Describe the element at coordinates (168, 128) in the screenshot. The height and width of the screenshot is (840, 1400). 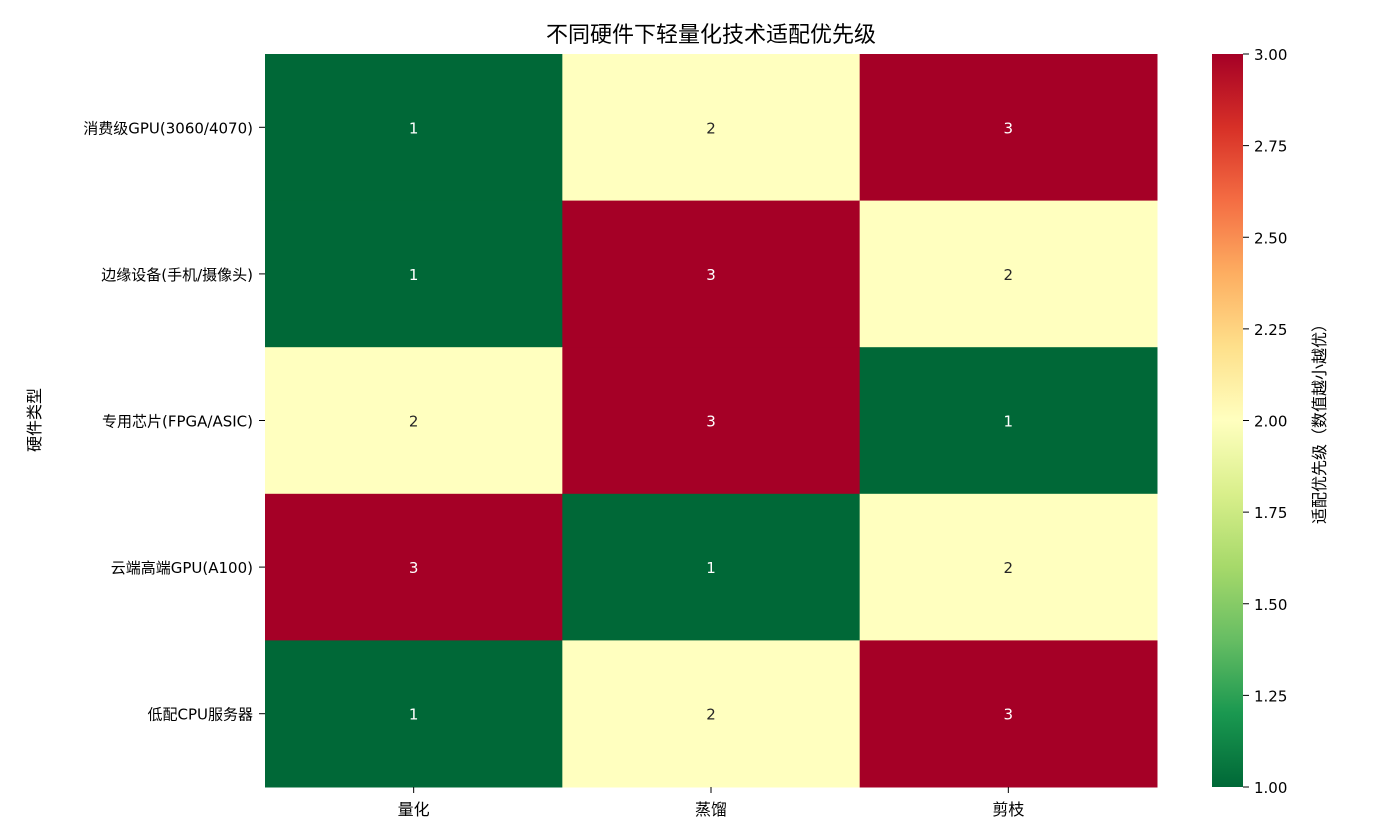
I see `y-tick-label: 消费级GPU(3060/4070)` at that location.